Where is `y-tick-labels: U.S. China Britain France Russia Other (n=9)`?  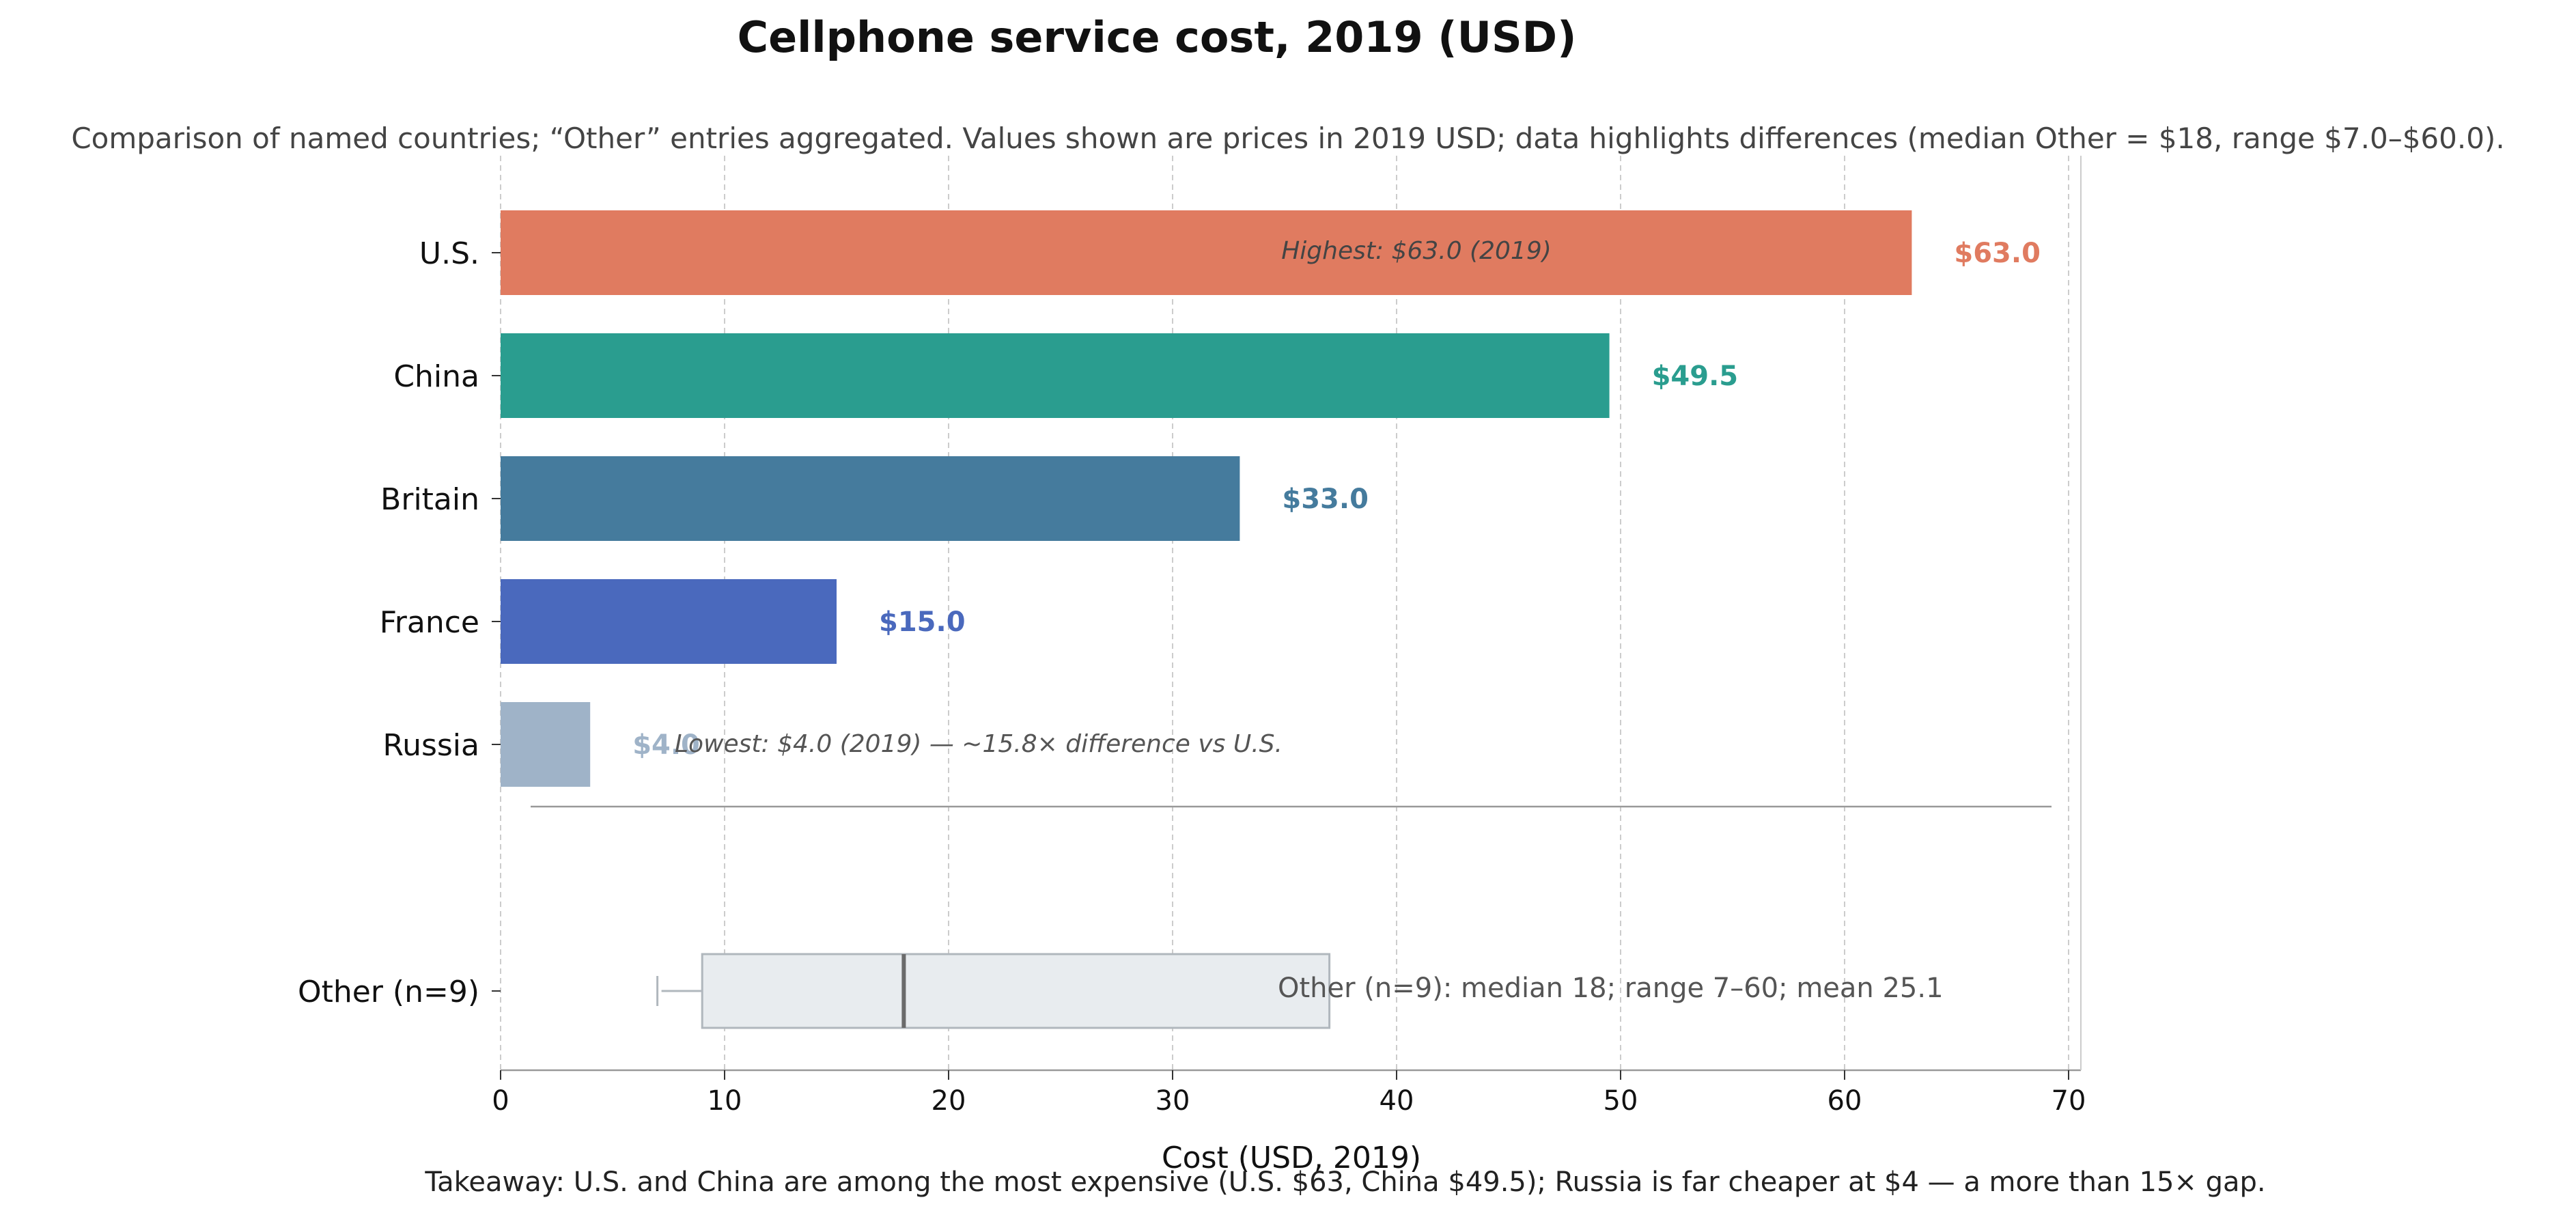 y-tick-labels: U.S. China Britain France Russia Other (n=9) is located at coordinates (399, 622).